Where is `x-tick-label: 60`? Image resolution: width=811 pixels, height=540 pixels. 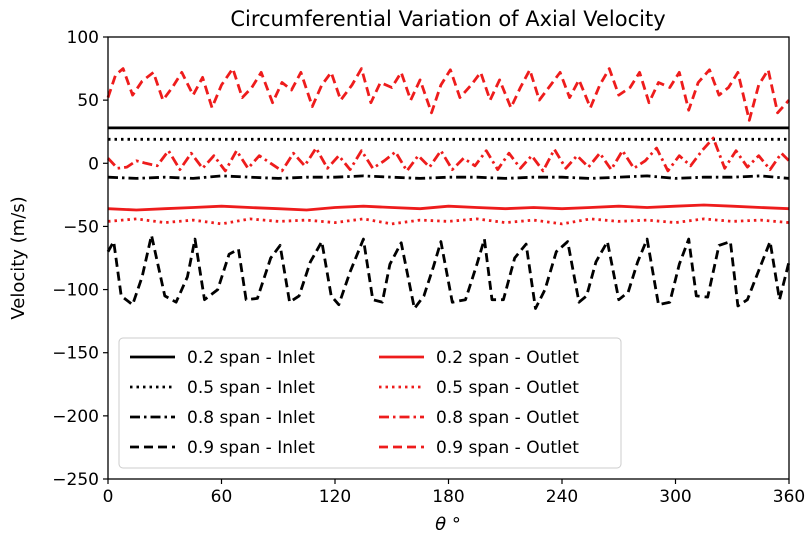
x-tick-label: 60 is located at coordinates (222, 497).